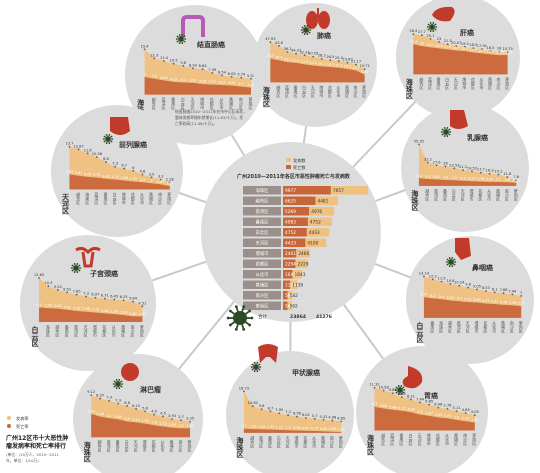 Image resolution: width=540 pixels, height=473 pixels. Describe the element at coordinates (504, 302) in the screenshot. I see `death-value-label: 4.14` at that location.